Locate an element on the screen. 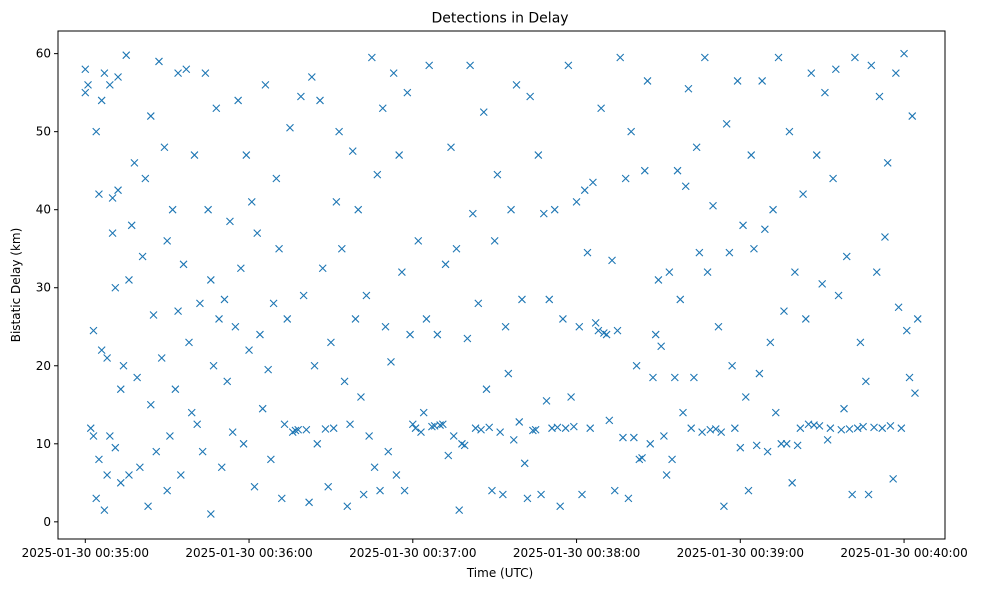 This screenshot has width=984, height=590. y-axis-label: Bistatic Delay (km) is located at coordinates (16, 285).